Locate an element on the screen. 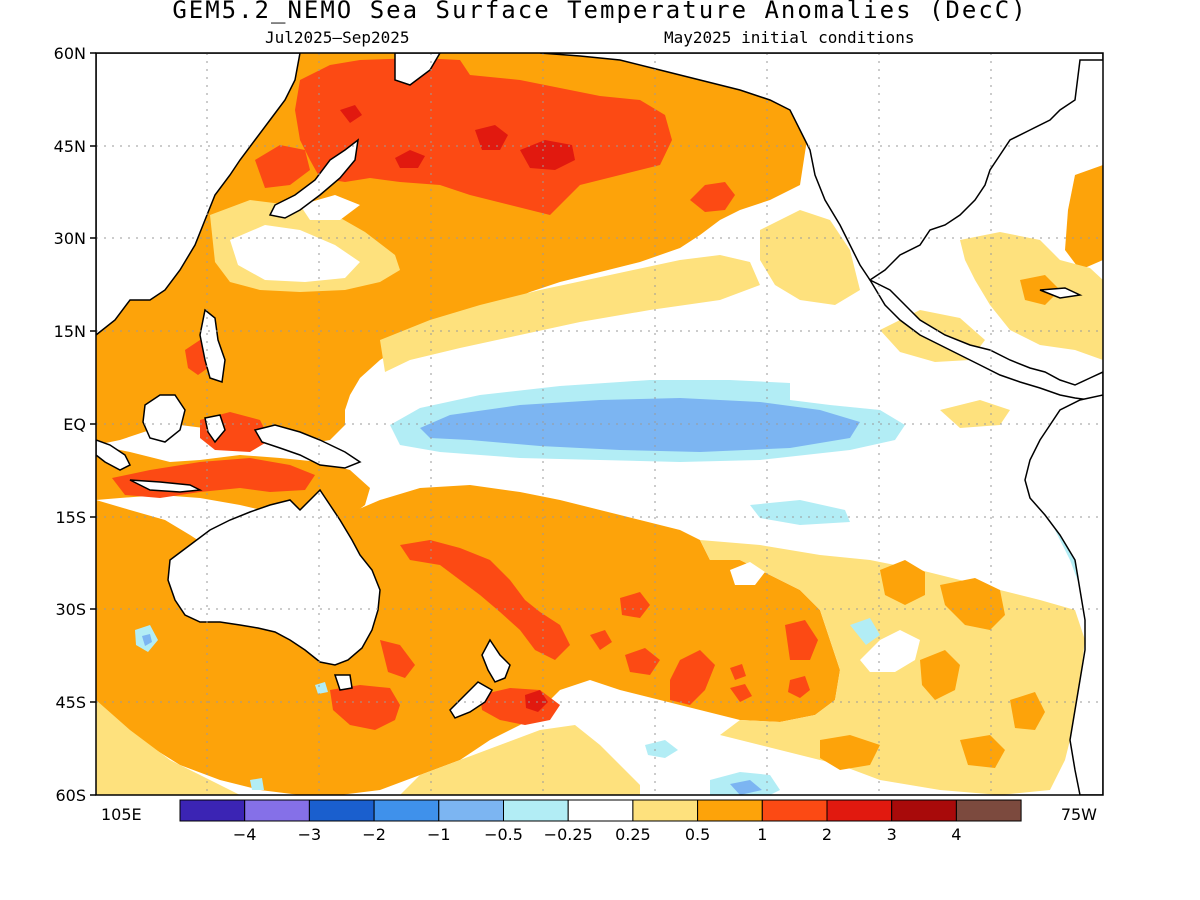 The width and height of the screenshot is (1200, 900). lat-label: 60S is located at coordinates (70, 795).